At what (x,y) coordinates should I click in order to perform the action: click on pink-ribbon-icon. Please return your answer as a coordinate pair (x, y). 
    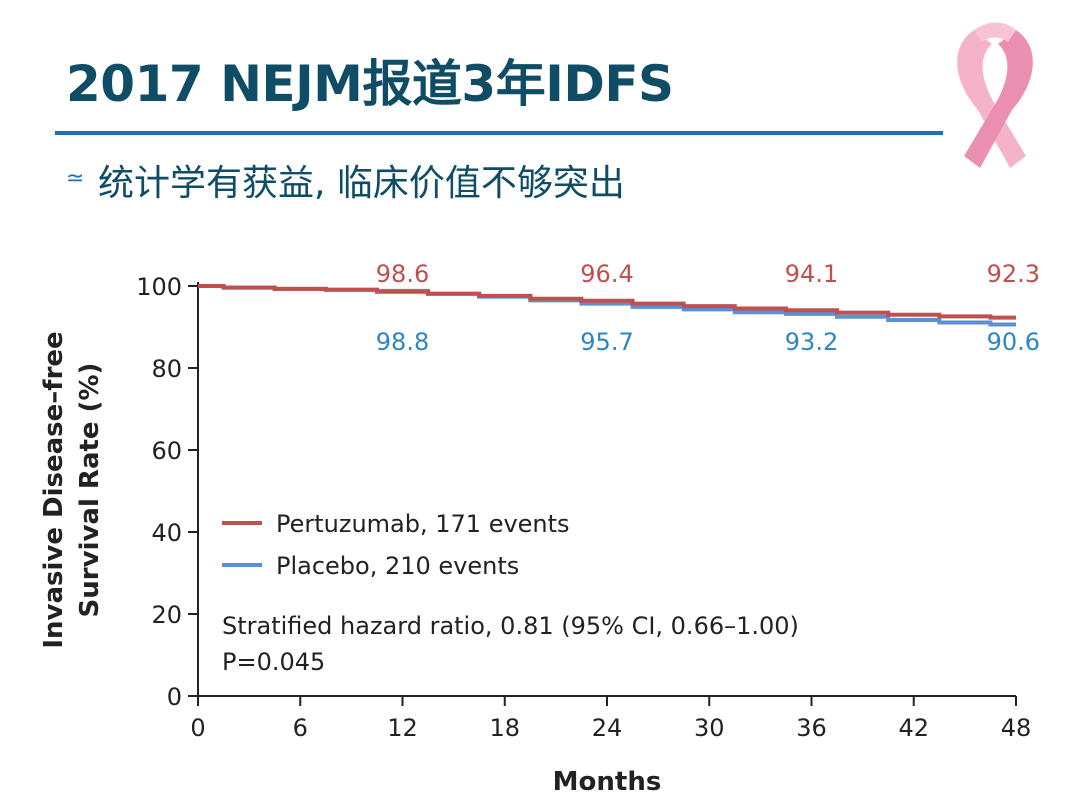
    Looking at the image, I should click on (995, 95).